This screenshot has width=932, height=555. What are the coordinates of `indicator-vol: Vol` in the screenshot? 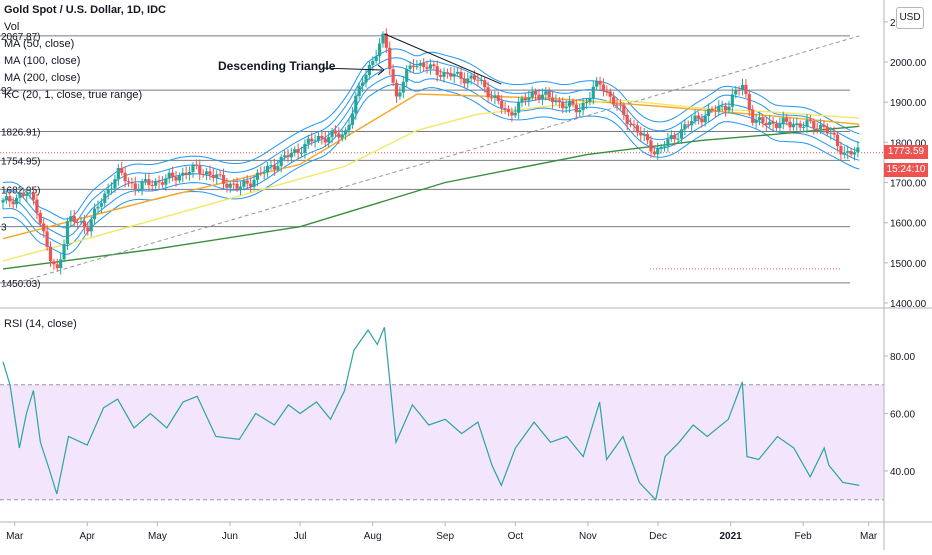 It's located at (12, 27).